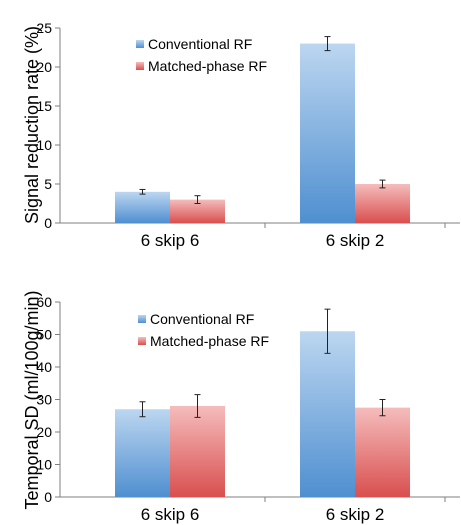 The width and height of the screenshot is (461, 525). I want to click on y-tick-label: 60, so click(44, 302).